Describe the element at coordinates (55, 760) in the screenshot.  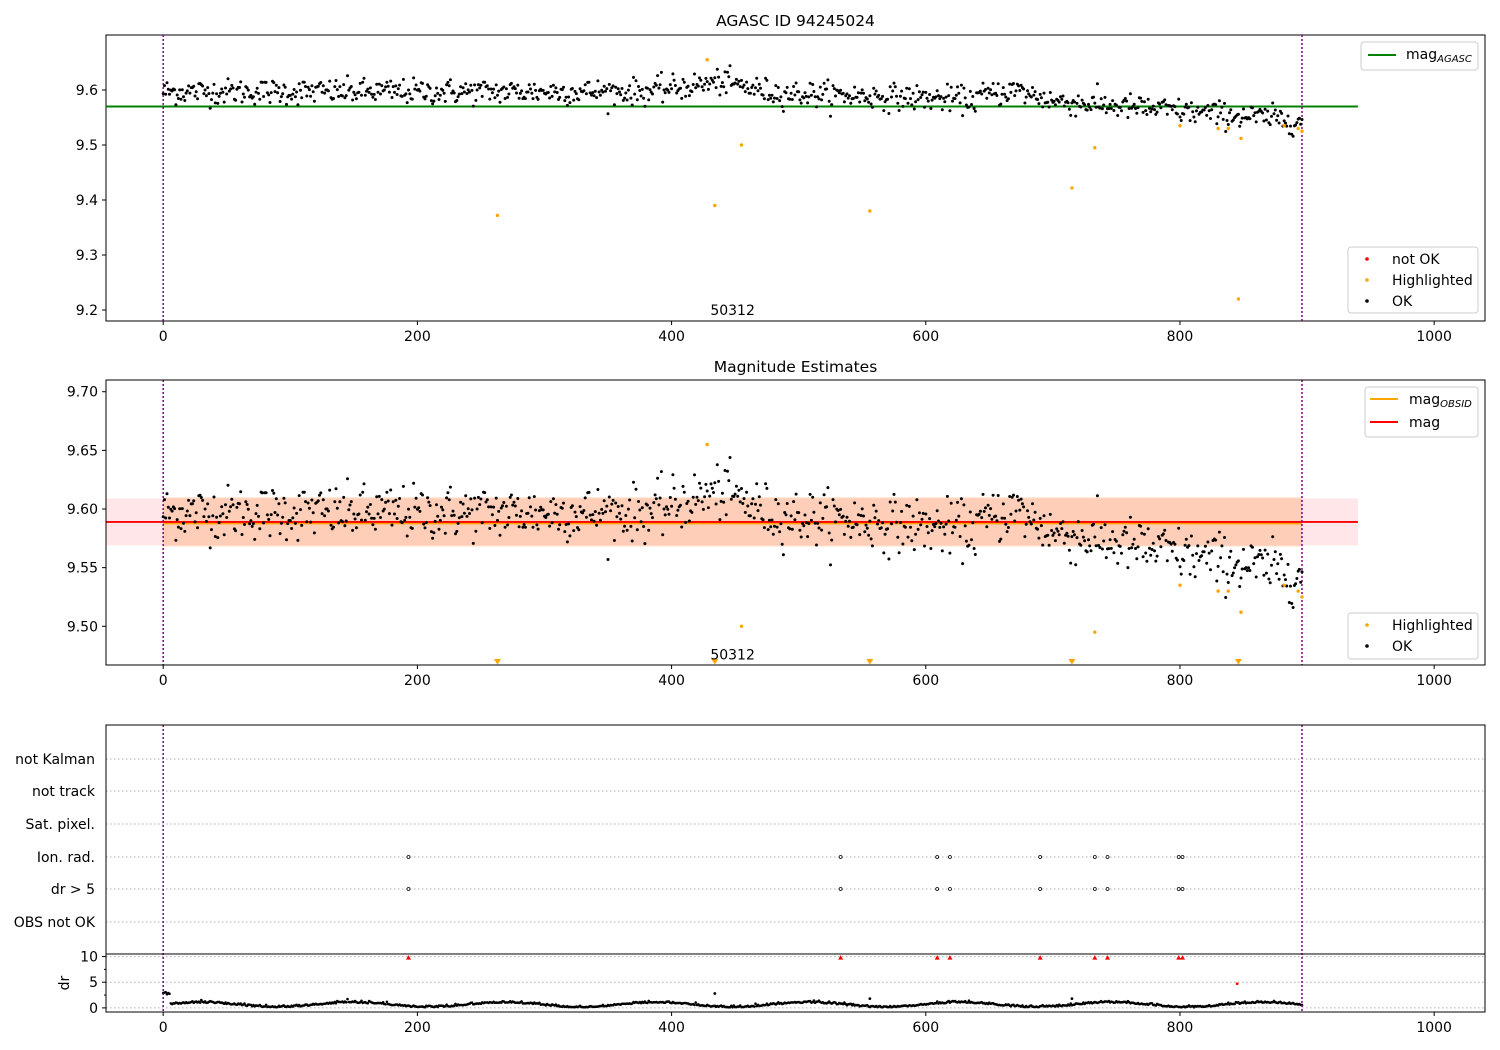
I see `flag-label: not Kalman` at that location.